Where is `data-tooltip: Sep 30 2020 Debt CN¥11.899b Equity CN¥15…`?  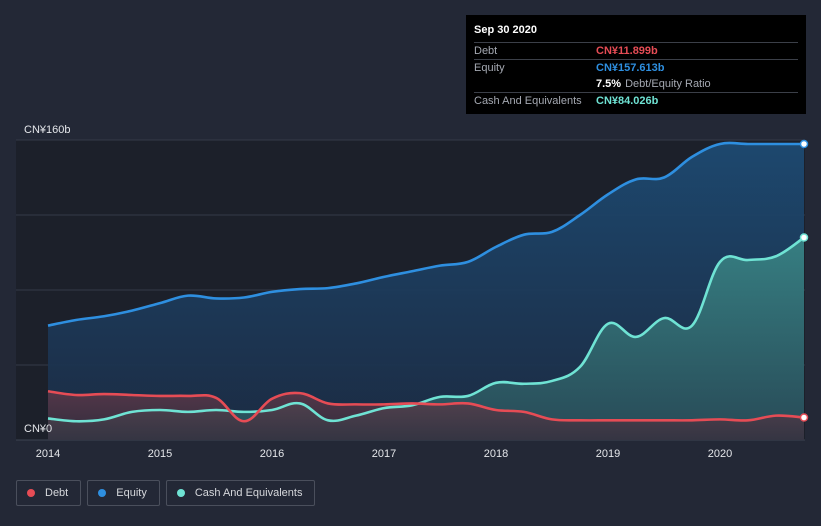 data-tooltip: Sep 30 2020 Debt CN¥11.899b Equity CN¥15… is located at coordinates (636, 64).